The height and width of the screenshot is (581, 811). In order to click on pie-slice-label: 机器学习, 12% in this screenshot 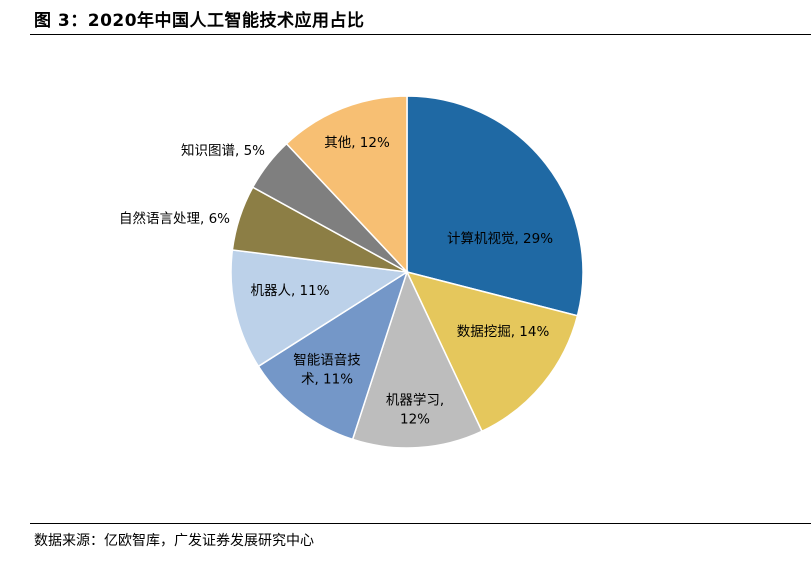, I will do `click(415, 410)`.